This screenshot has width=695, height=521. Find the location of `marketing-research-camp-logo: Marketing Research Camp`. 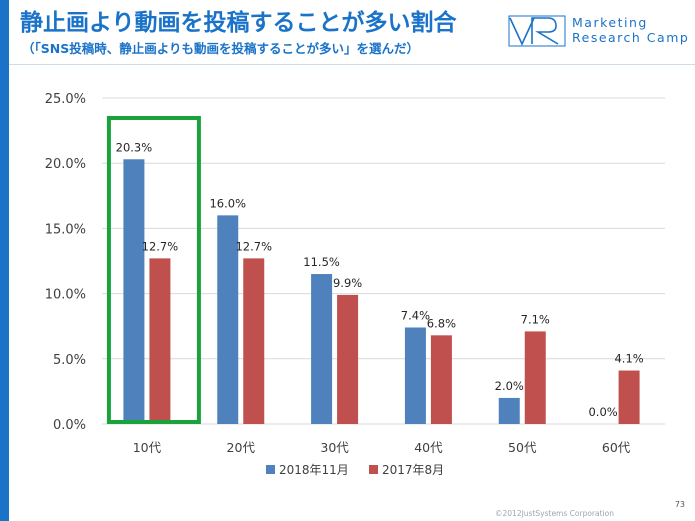

marketing-research-camp-logo: Marketing Research Camp is located at coordinates (601, 32).